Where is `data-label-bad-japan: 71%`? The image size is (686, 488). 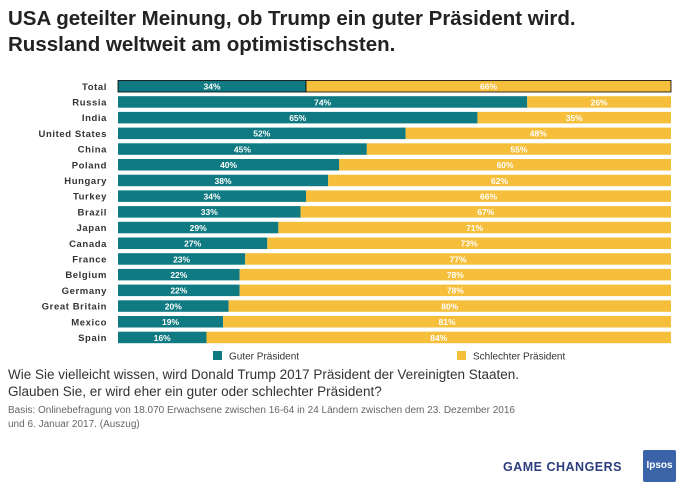
data-label-bad-japan: 71% is located at coordinates (474, 228).